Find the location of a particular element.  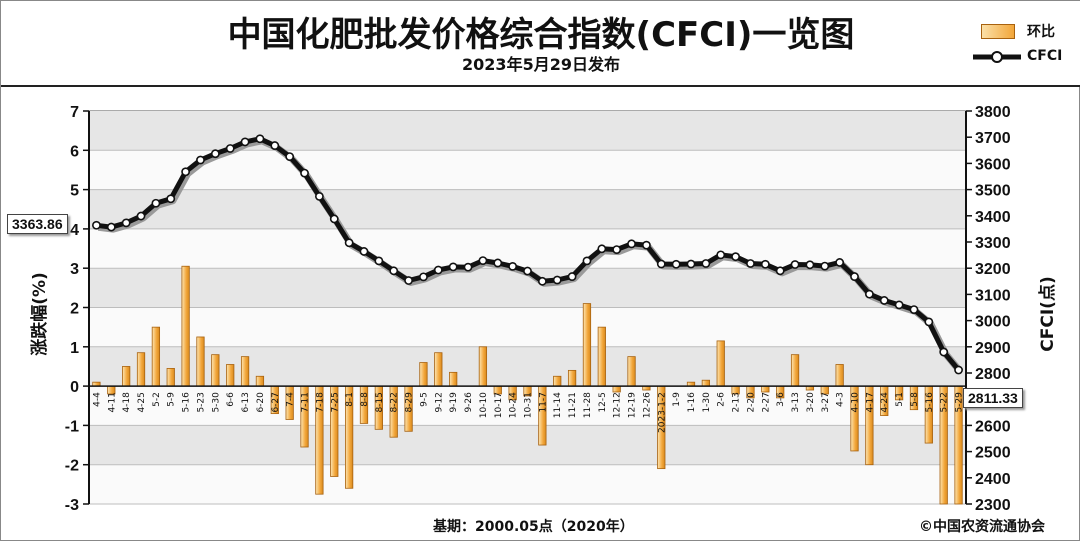

end-value-callout: 2811.33 is located at coordinates (993, 398).